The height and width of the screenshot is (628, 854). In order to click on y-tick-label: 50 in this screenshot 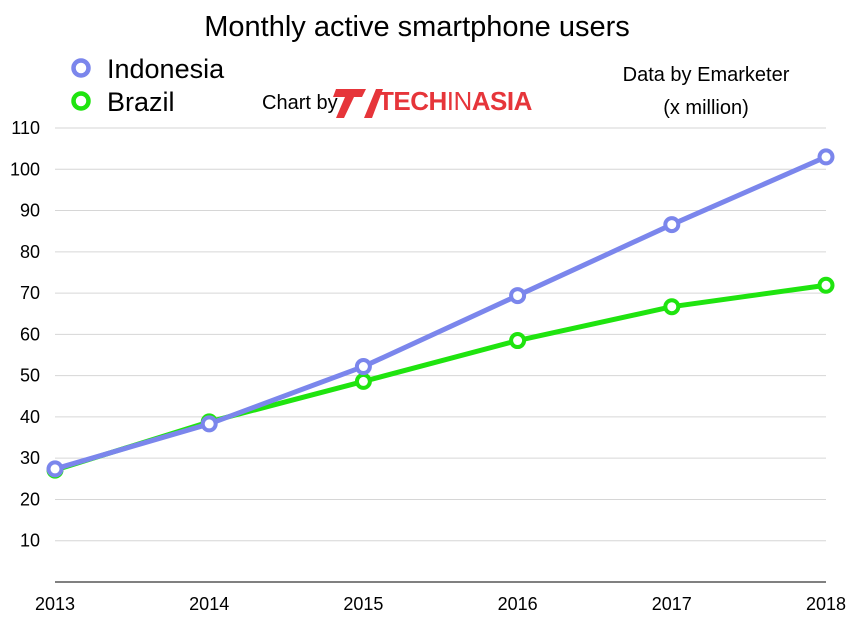, I will do `click(30, 376)`.